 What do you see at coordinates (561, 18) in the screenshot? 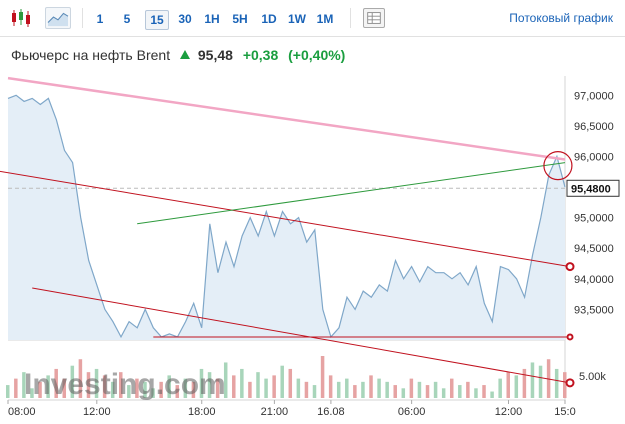
I see `stream-chart-link: Потоковый график` at bounding box center [561, 18].